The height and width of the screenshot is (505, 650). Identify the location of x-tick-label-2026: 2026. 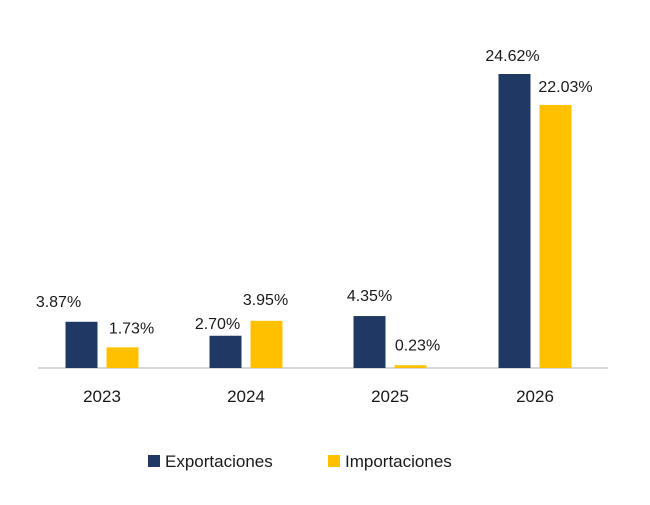
(535, 396).